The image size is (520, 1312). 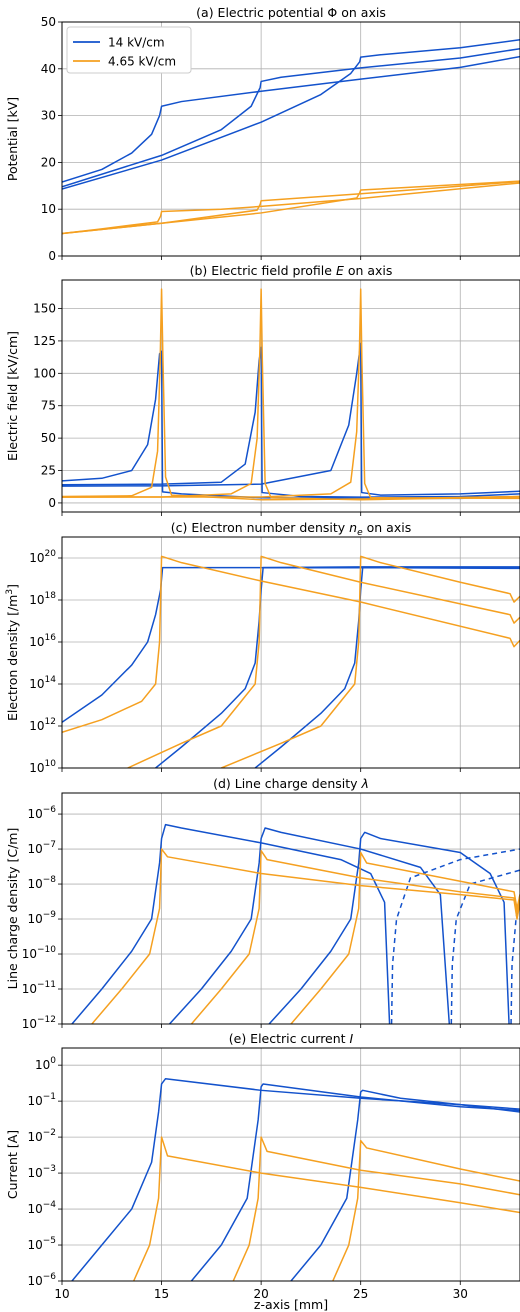 What do you see at coordinates (41, 848) in the screenshot?
I see `y-tick-label: 10−7` at bounding box center [41, 848].